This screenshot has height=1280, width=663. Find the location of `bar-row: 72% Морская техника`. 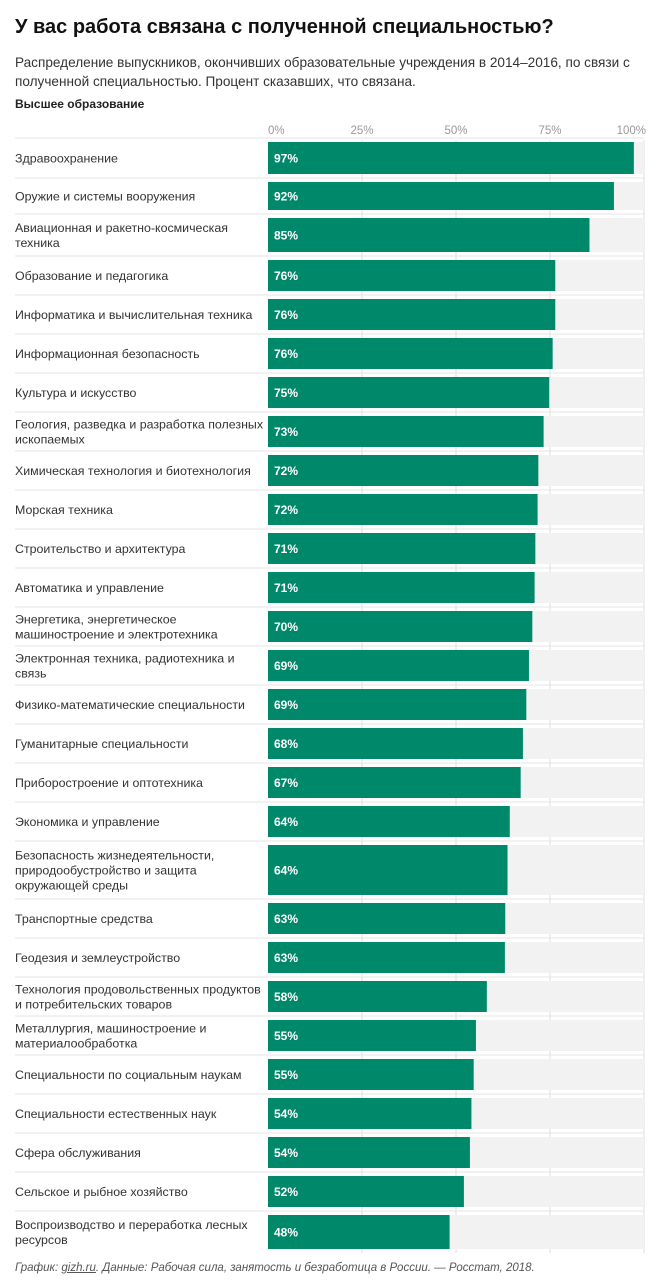

bar-row: 72% Морская техника is located at coordinates (329, 509).